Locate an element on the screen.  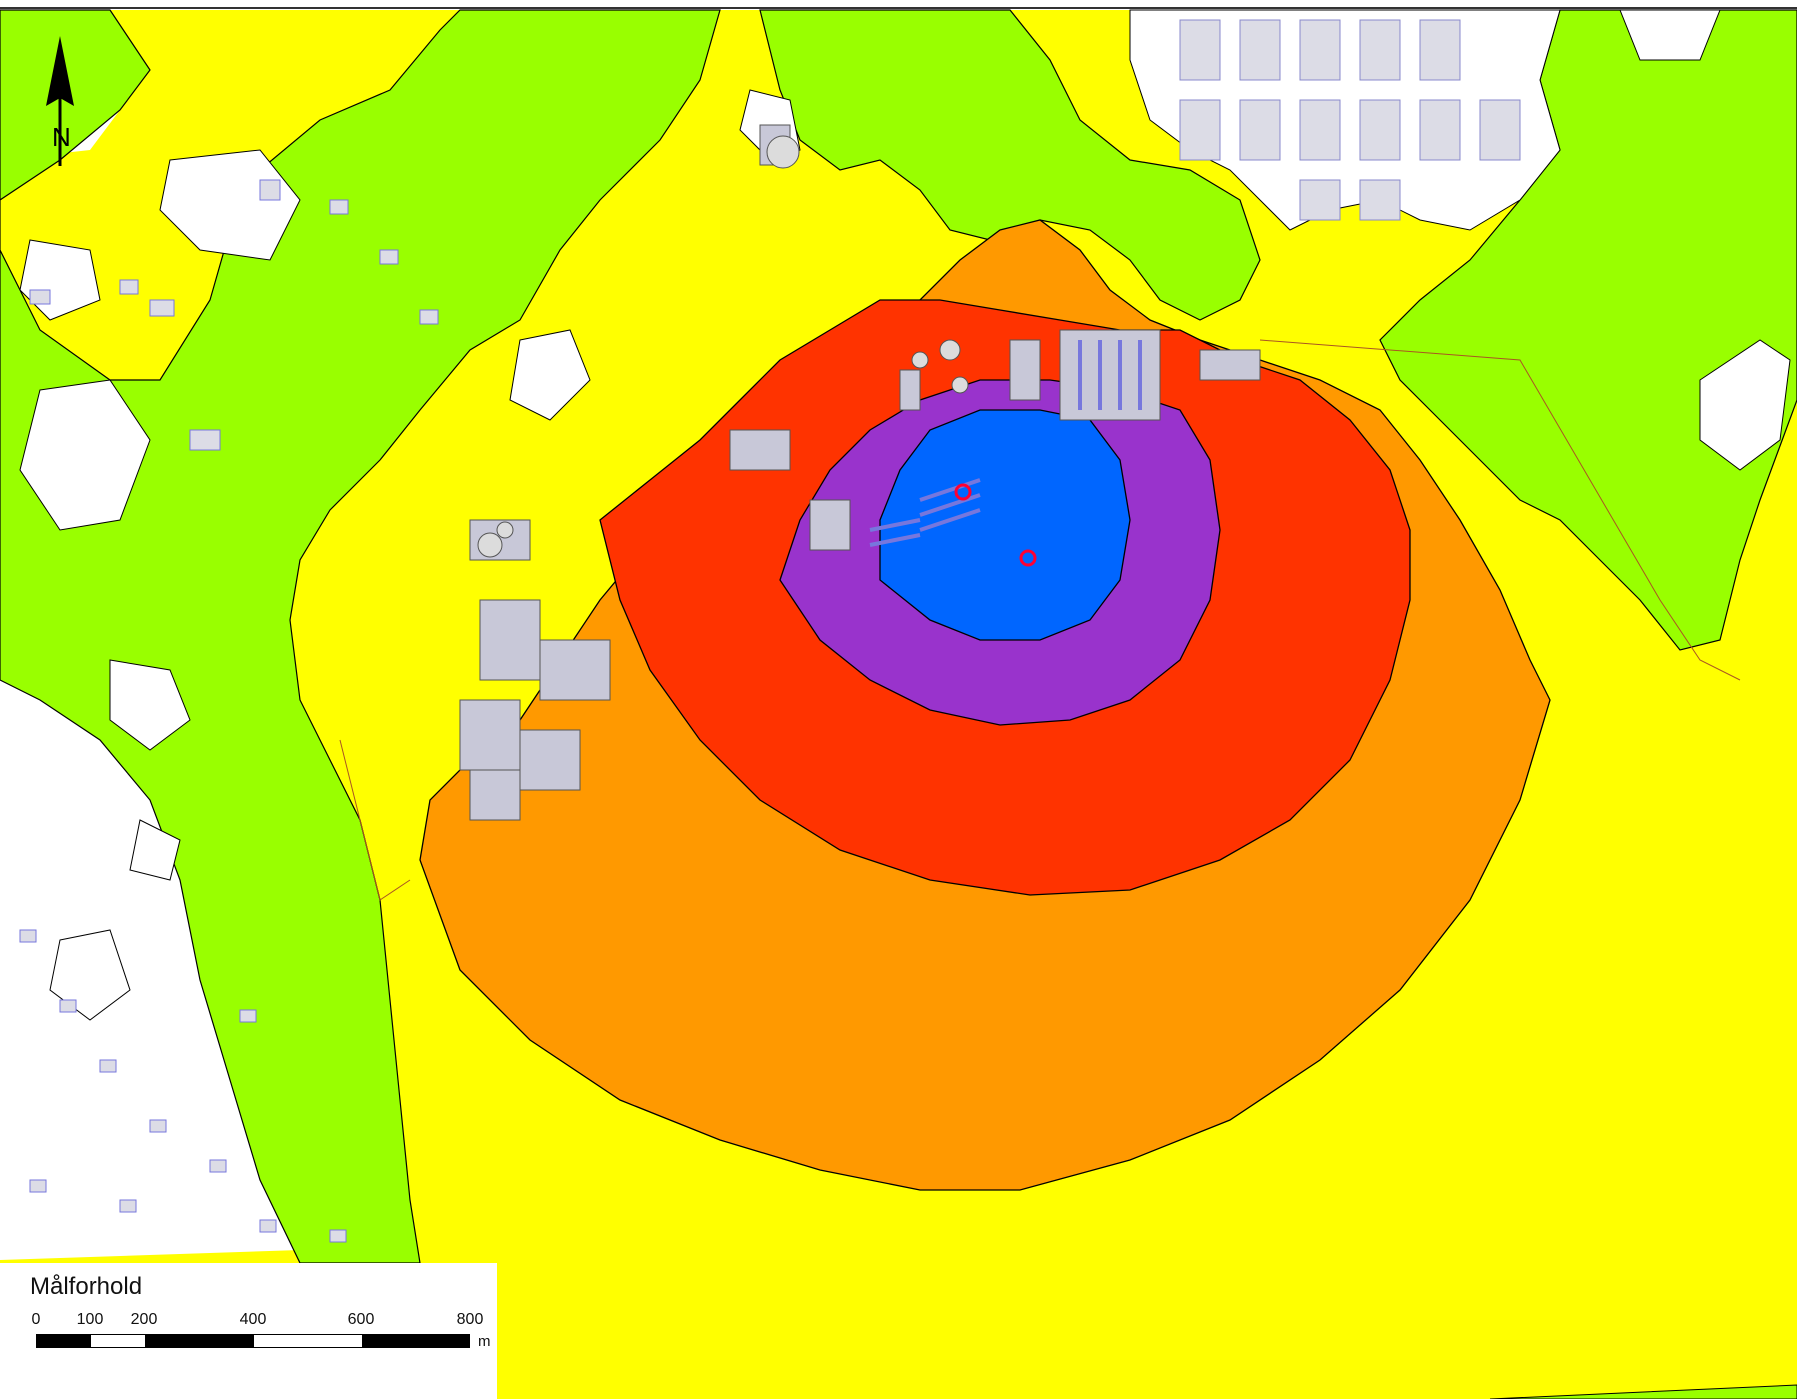
zone-green-se is located at coordinates (1643, 1391).